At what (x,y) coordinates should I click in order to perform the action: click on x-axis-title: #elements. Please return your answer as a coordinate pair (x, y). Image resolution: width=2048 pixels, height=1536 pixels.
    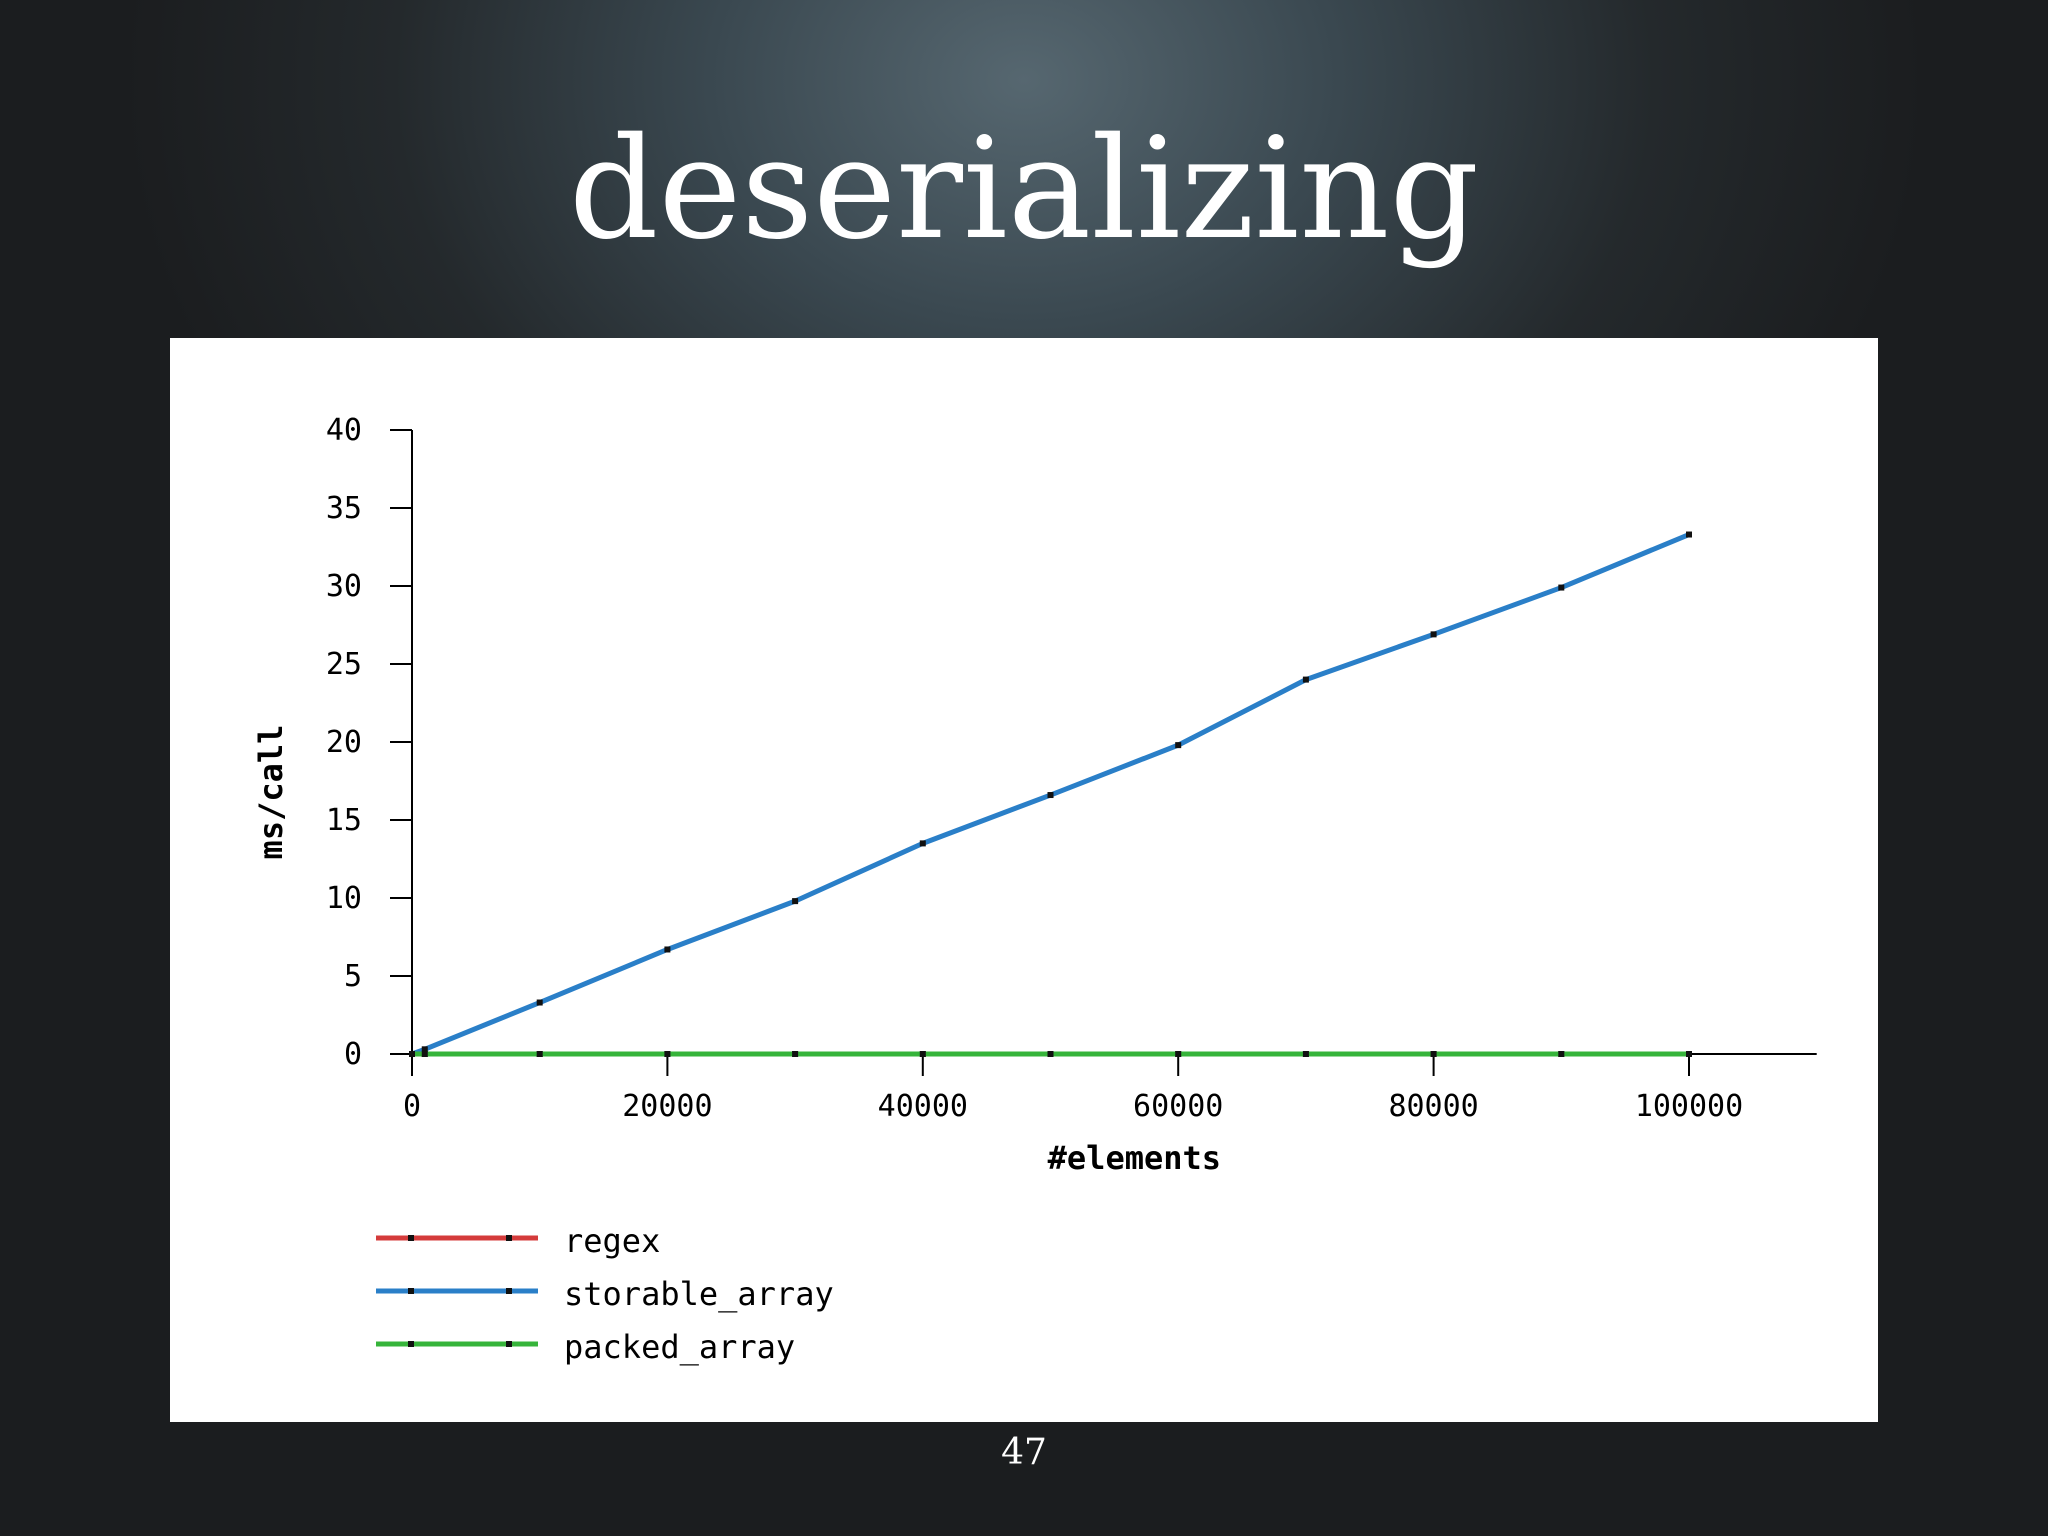
    Looking at the image, I should click on (1134, 1158).